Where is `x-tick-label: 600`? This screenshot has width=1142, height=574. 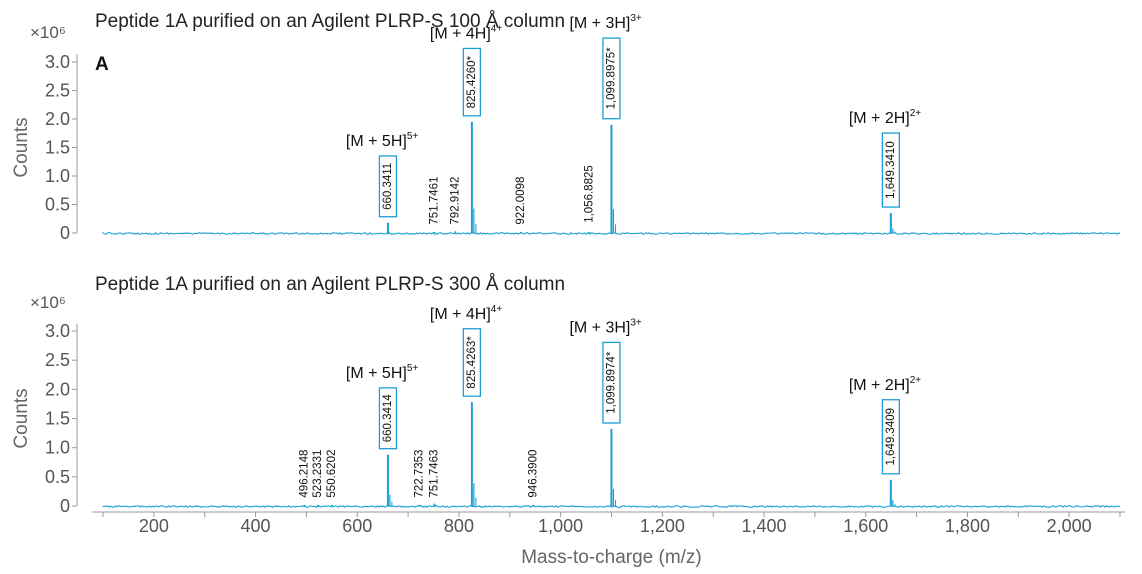
x-tick-label: 600 is located at coordinates (357, 526).